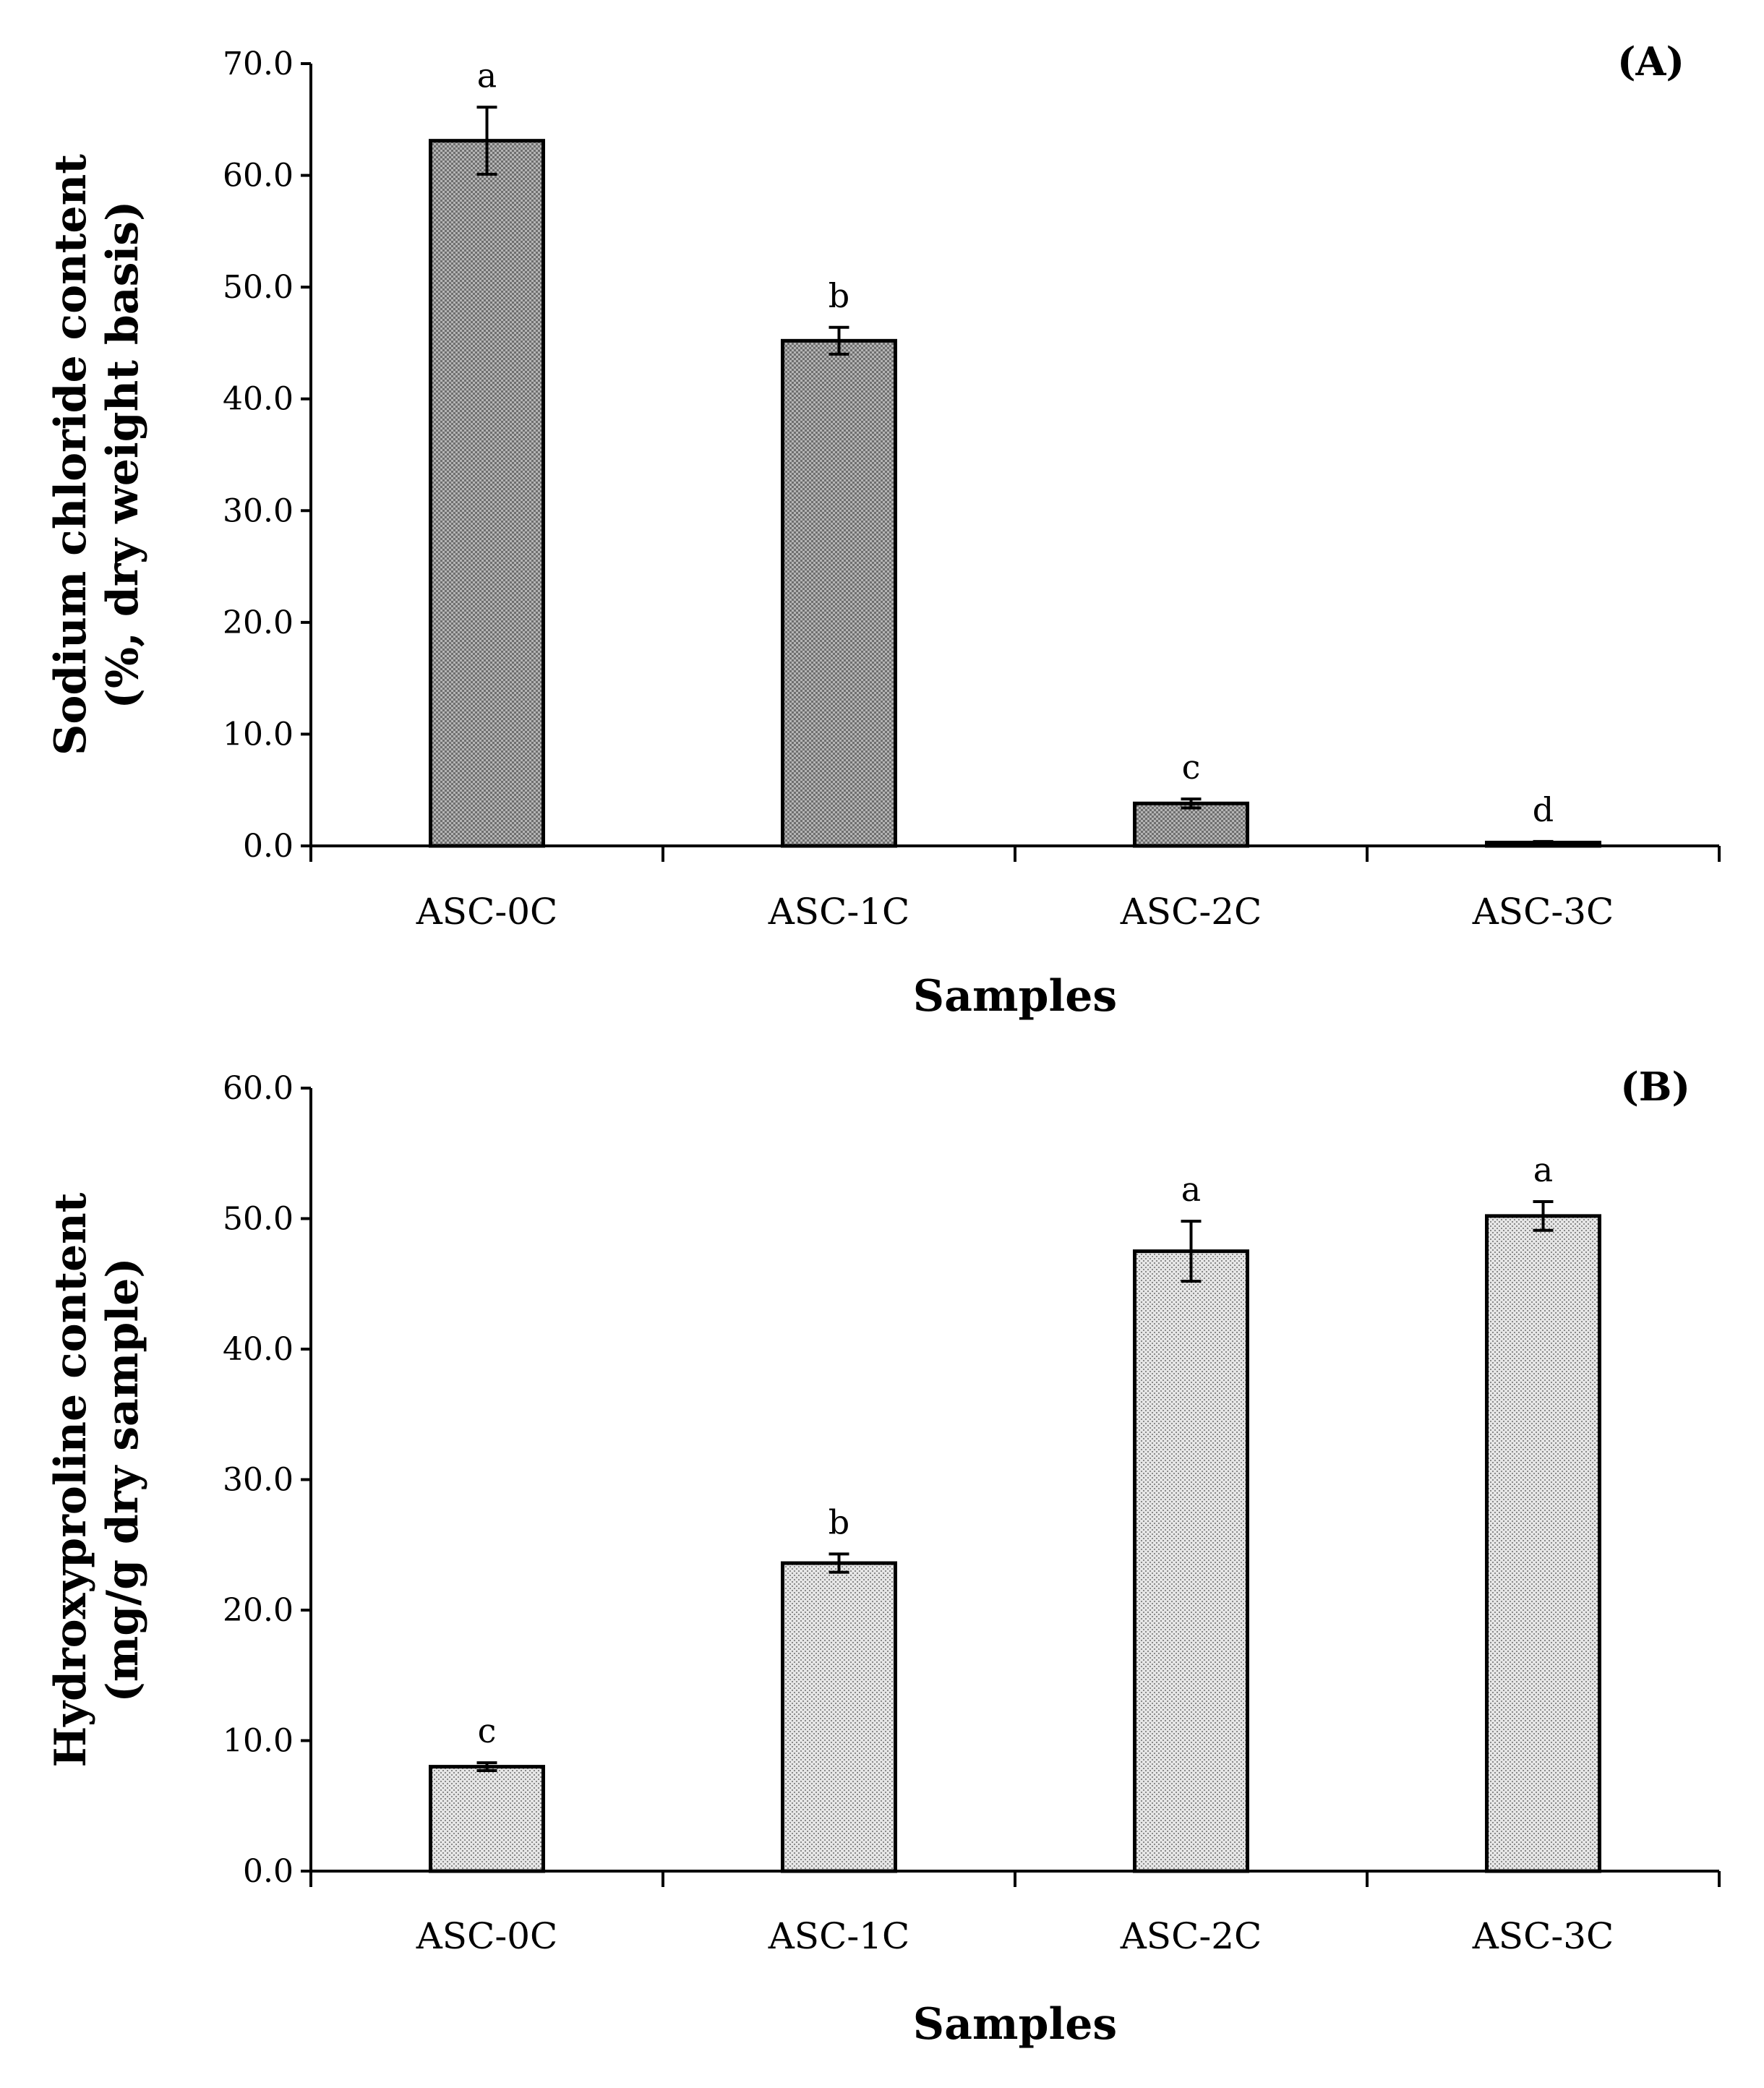  Describe the element at coordinates (1015, 2024) in the screenshot. I see `panel-b-x-axis-title: Samples` at that location.